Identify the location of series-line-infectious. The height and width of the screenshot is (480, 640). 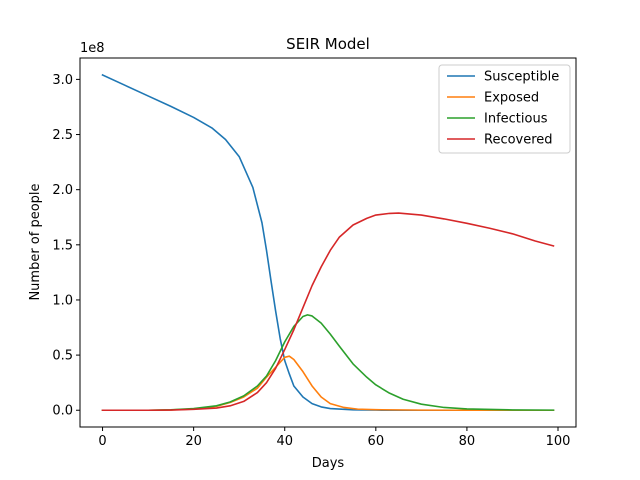
(328, 363).